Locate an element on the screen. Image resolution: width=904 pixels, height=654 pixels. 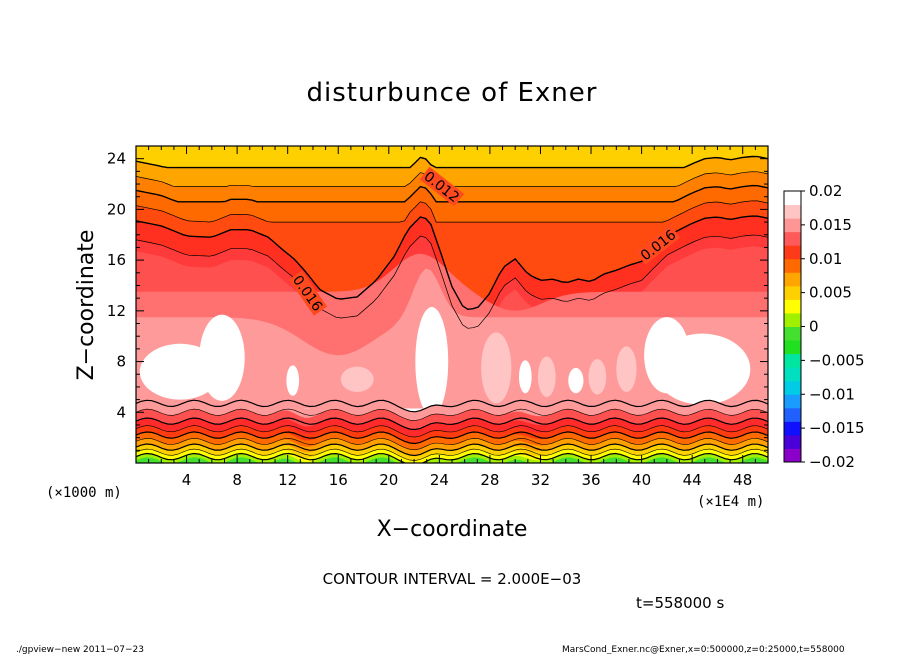
chart-title: disturbunce of Exner is located at coordinates (452, 93).